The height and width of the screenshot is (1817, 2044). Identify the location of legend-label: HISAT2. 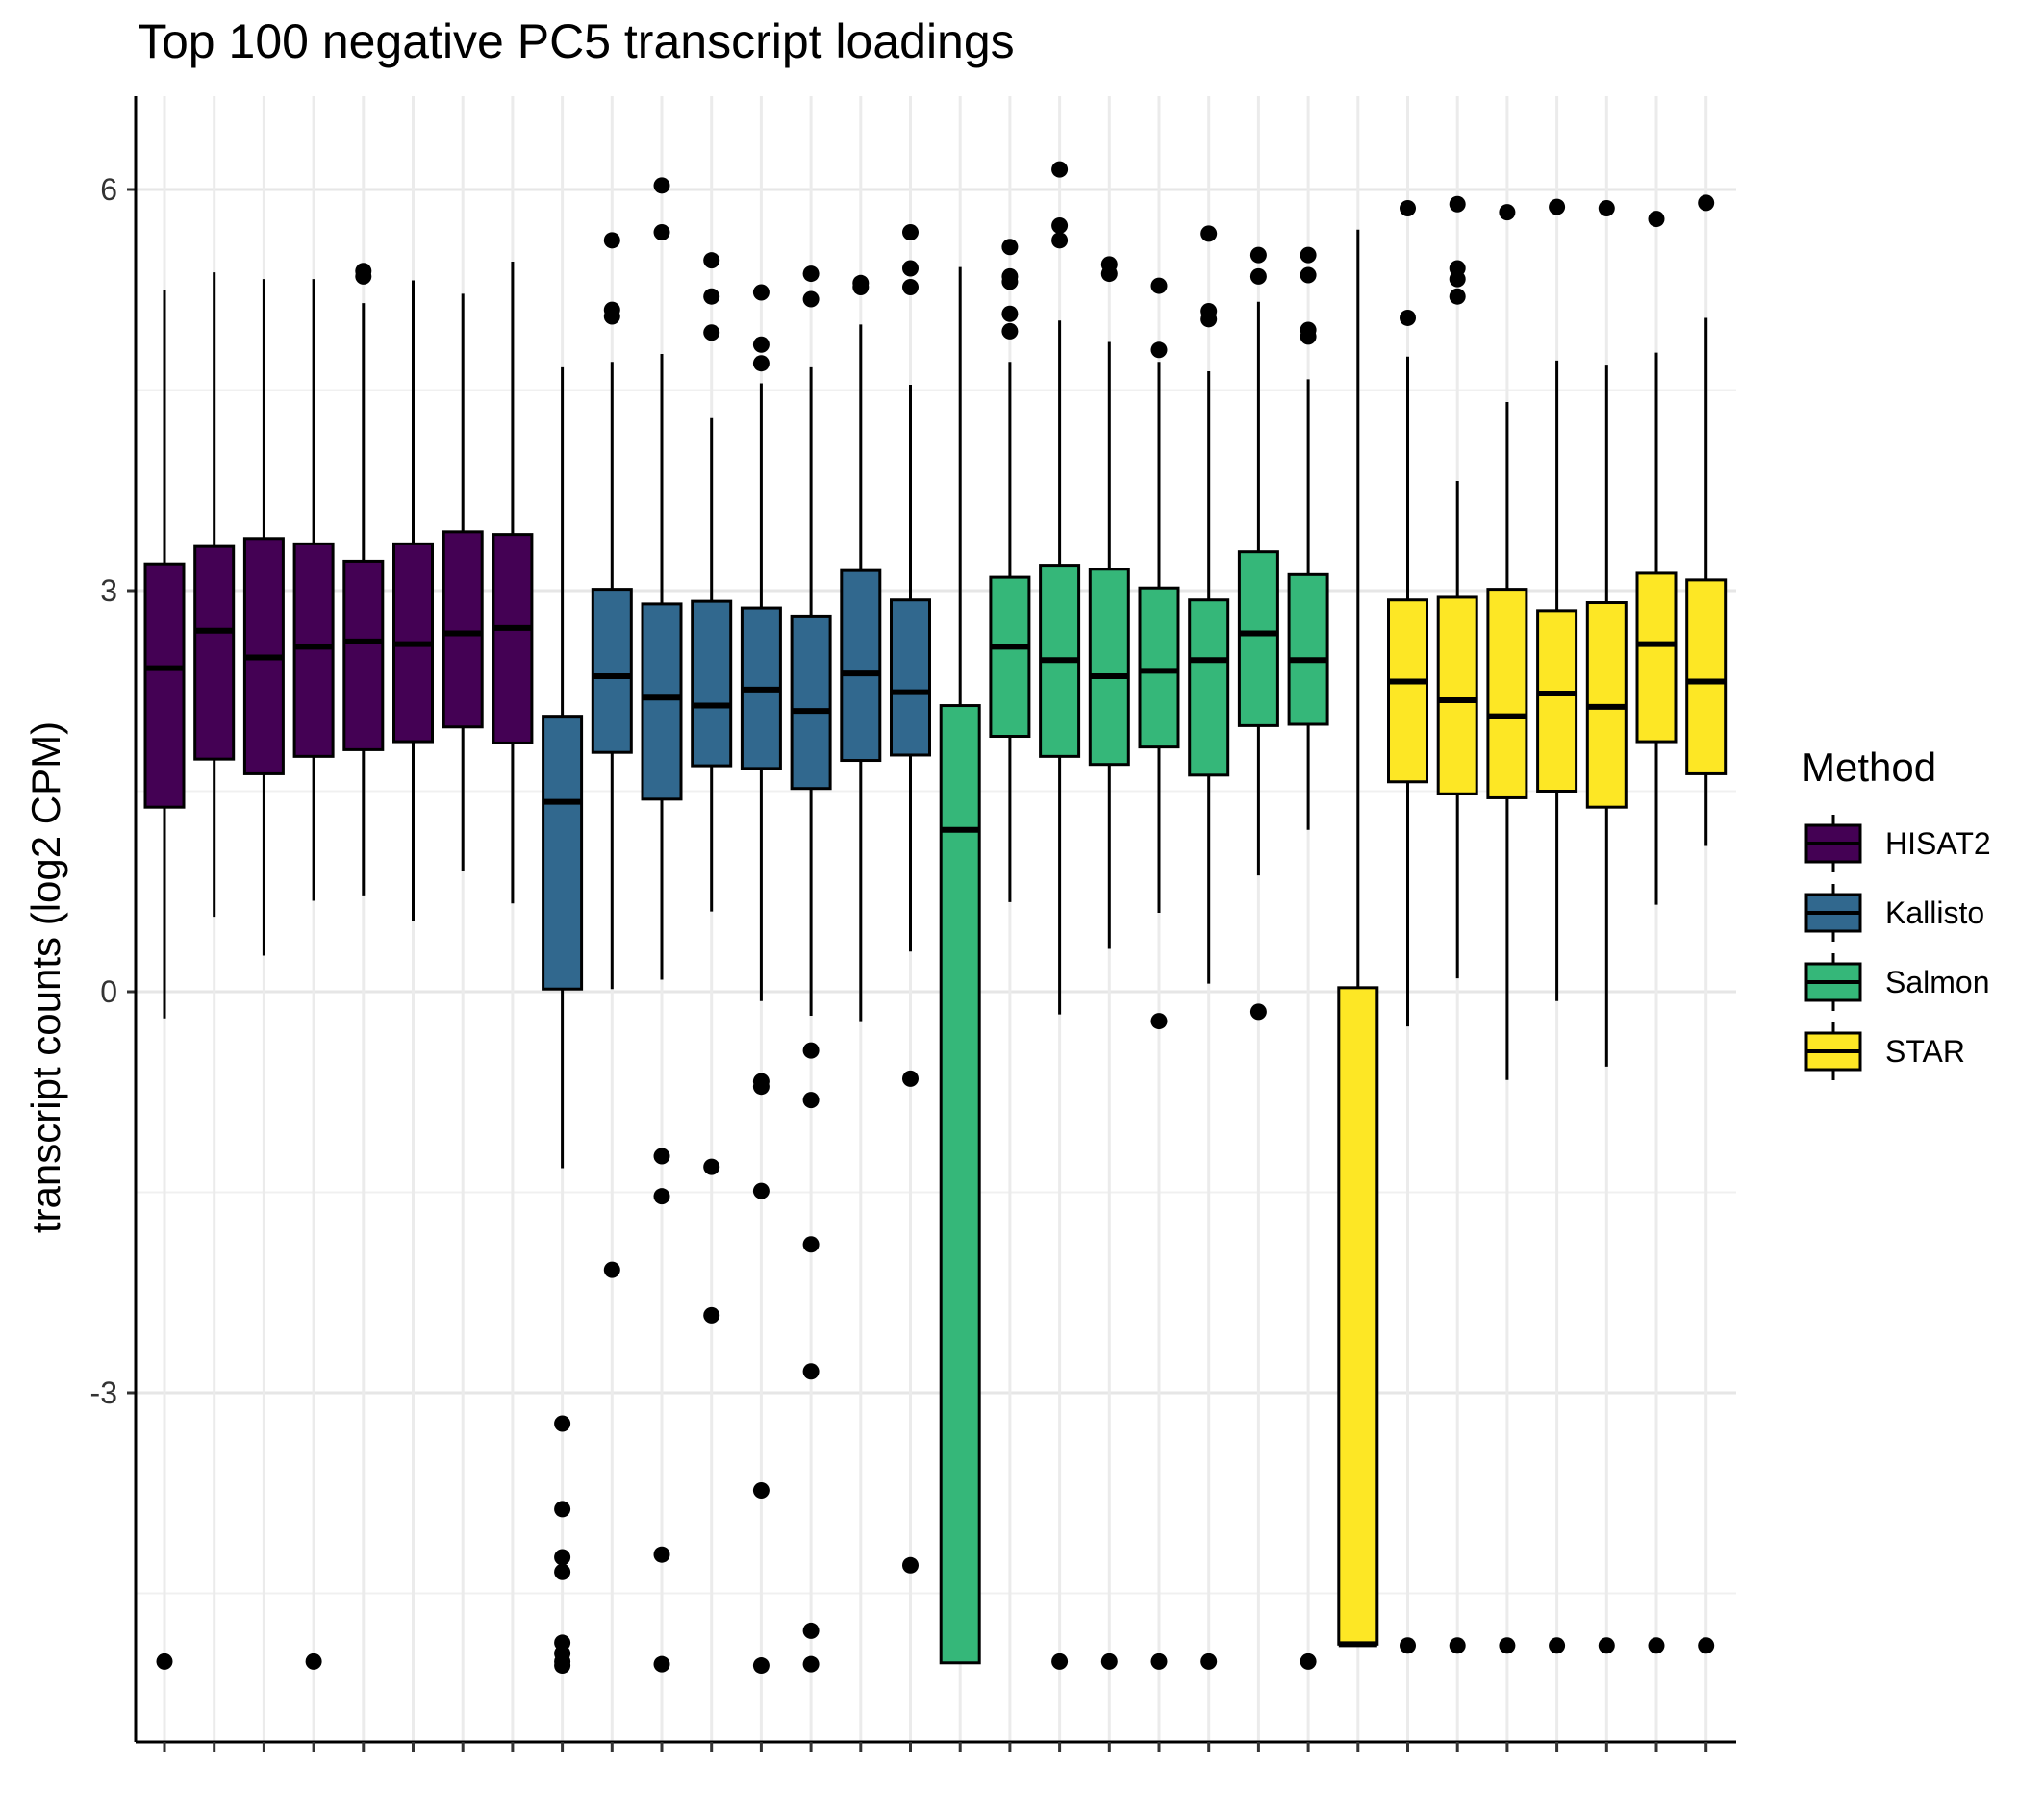
(1938, 844).